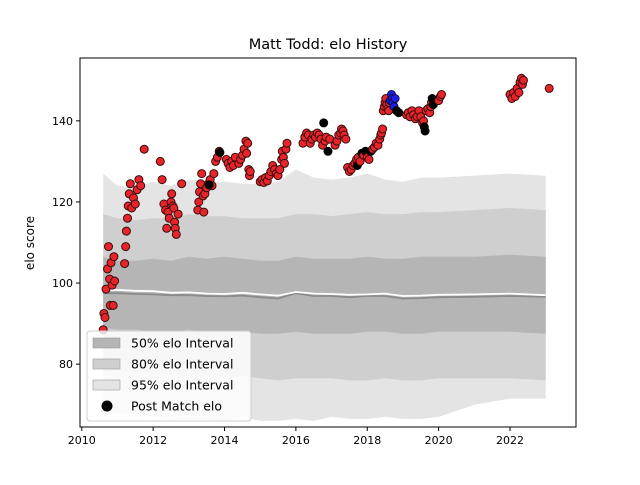 This screenshot has height=485, width=640. I want to click on legend-box, so click(169, 376).